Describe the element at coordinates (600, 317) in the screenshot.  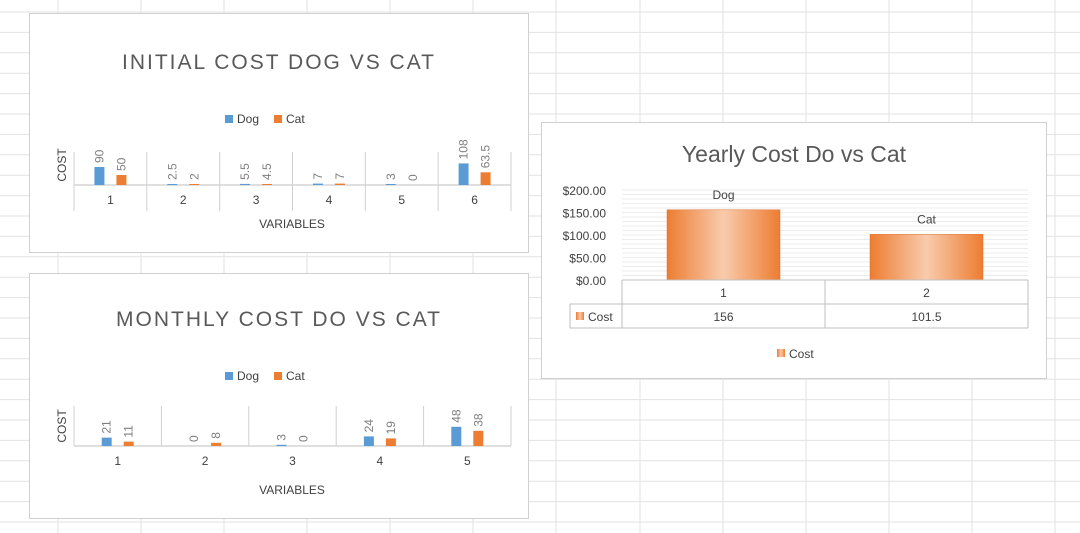
I see `table-series-label: Cost` at that location.